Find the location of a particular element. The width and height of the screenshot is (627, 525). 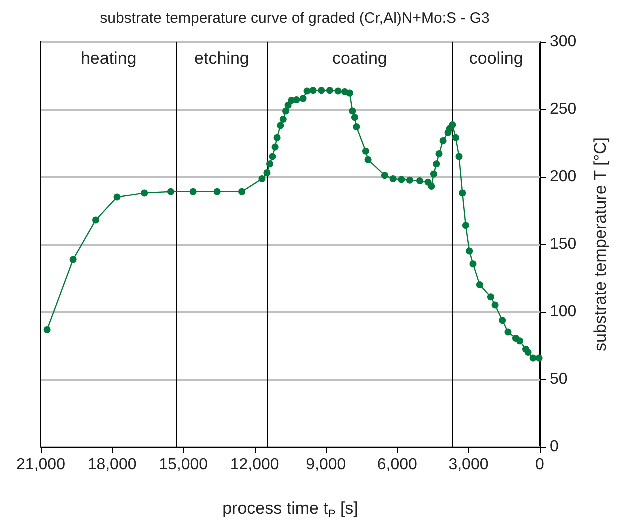

annotation: etching is located at coordinates (222, 58).